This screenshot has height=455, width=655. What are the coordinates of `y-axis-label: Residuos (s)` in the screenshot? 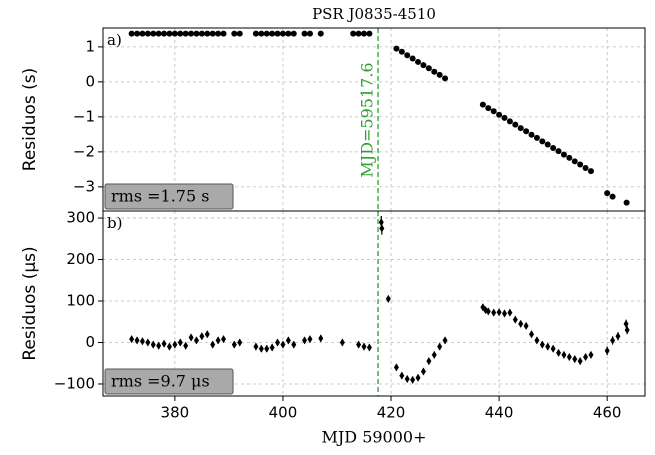 It's located at (30, 119).